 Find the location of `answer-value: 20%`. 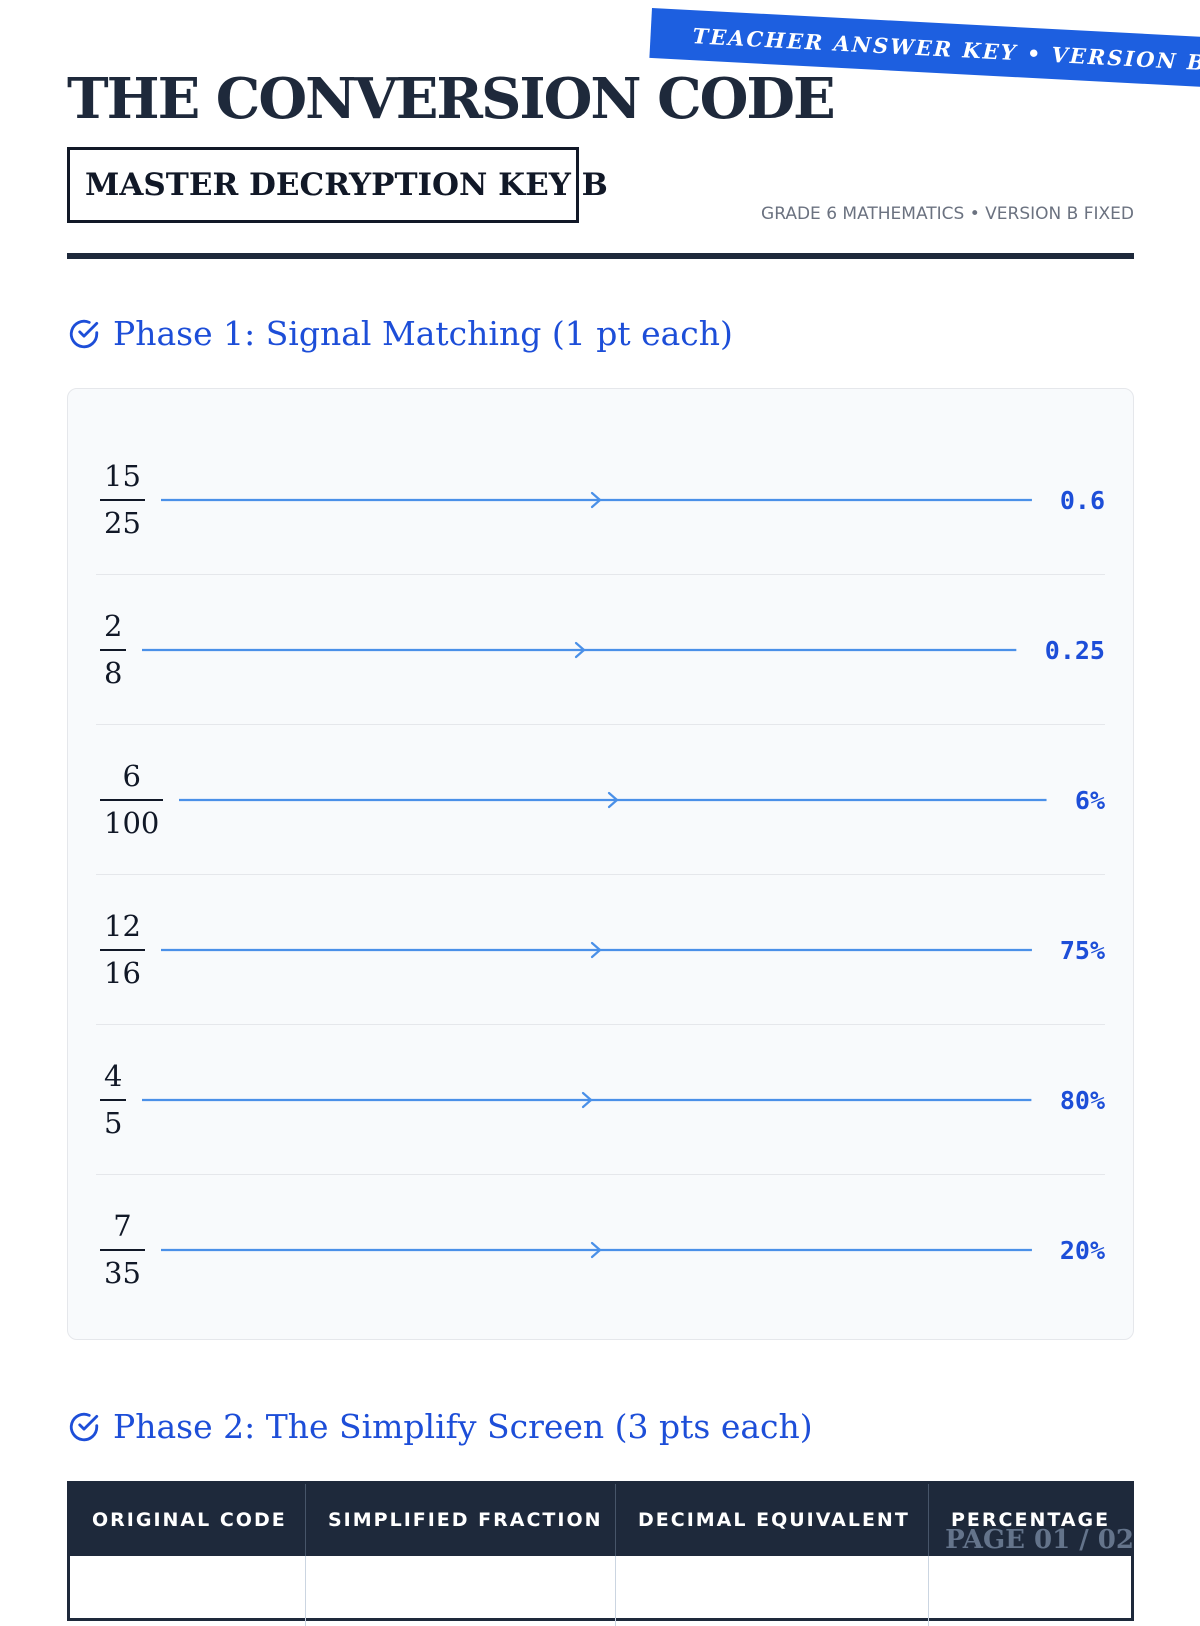

answer-value: 20% is located at coordinates (1082, 1250).